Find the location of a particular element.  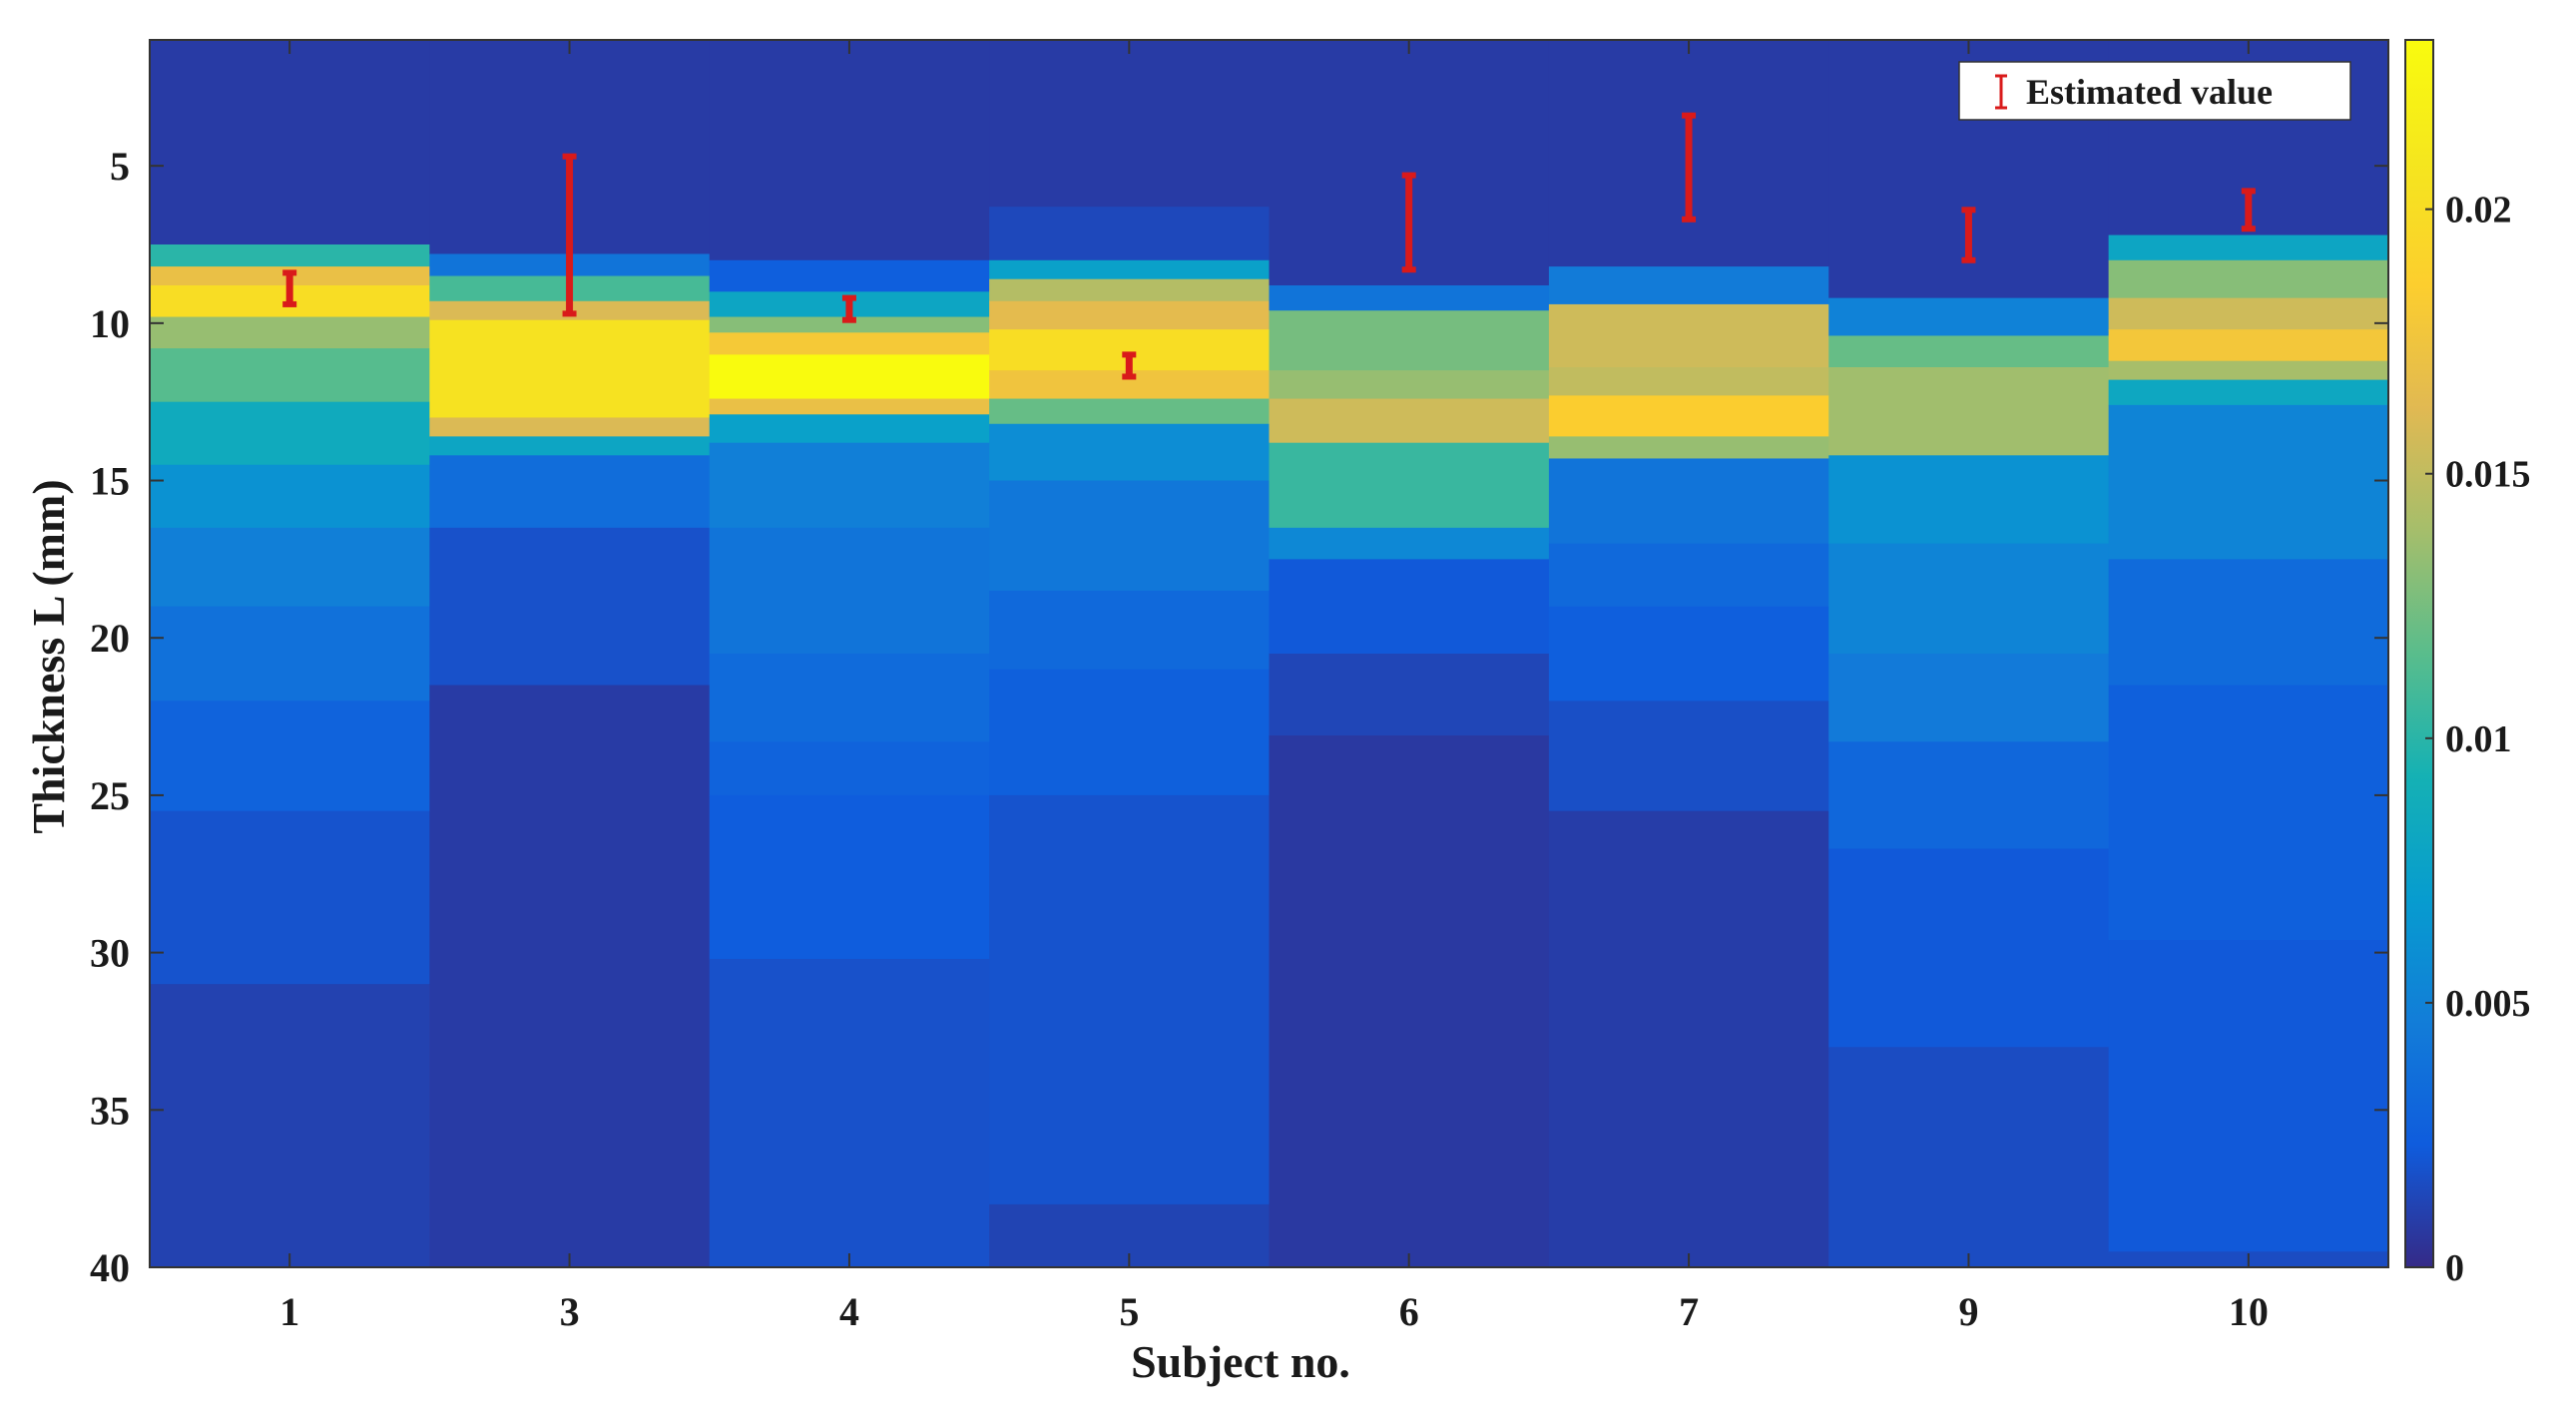

y-axis-label: Thickness L (mm) is located at coordinates (49, 656).